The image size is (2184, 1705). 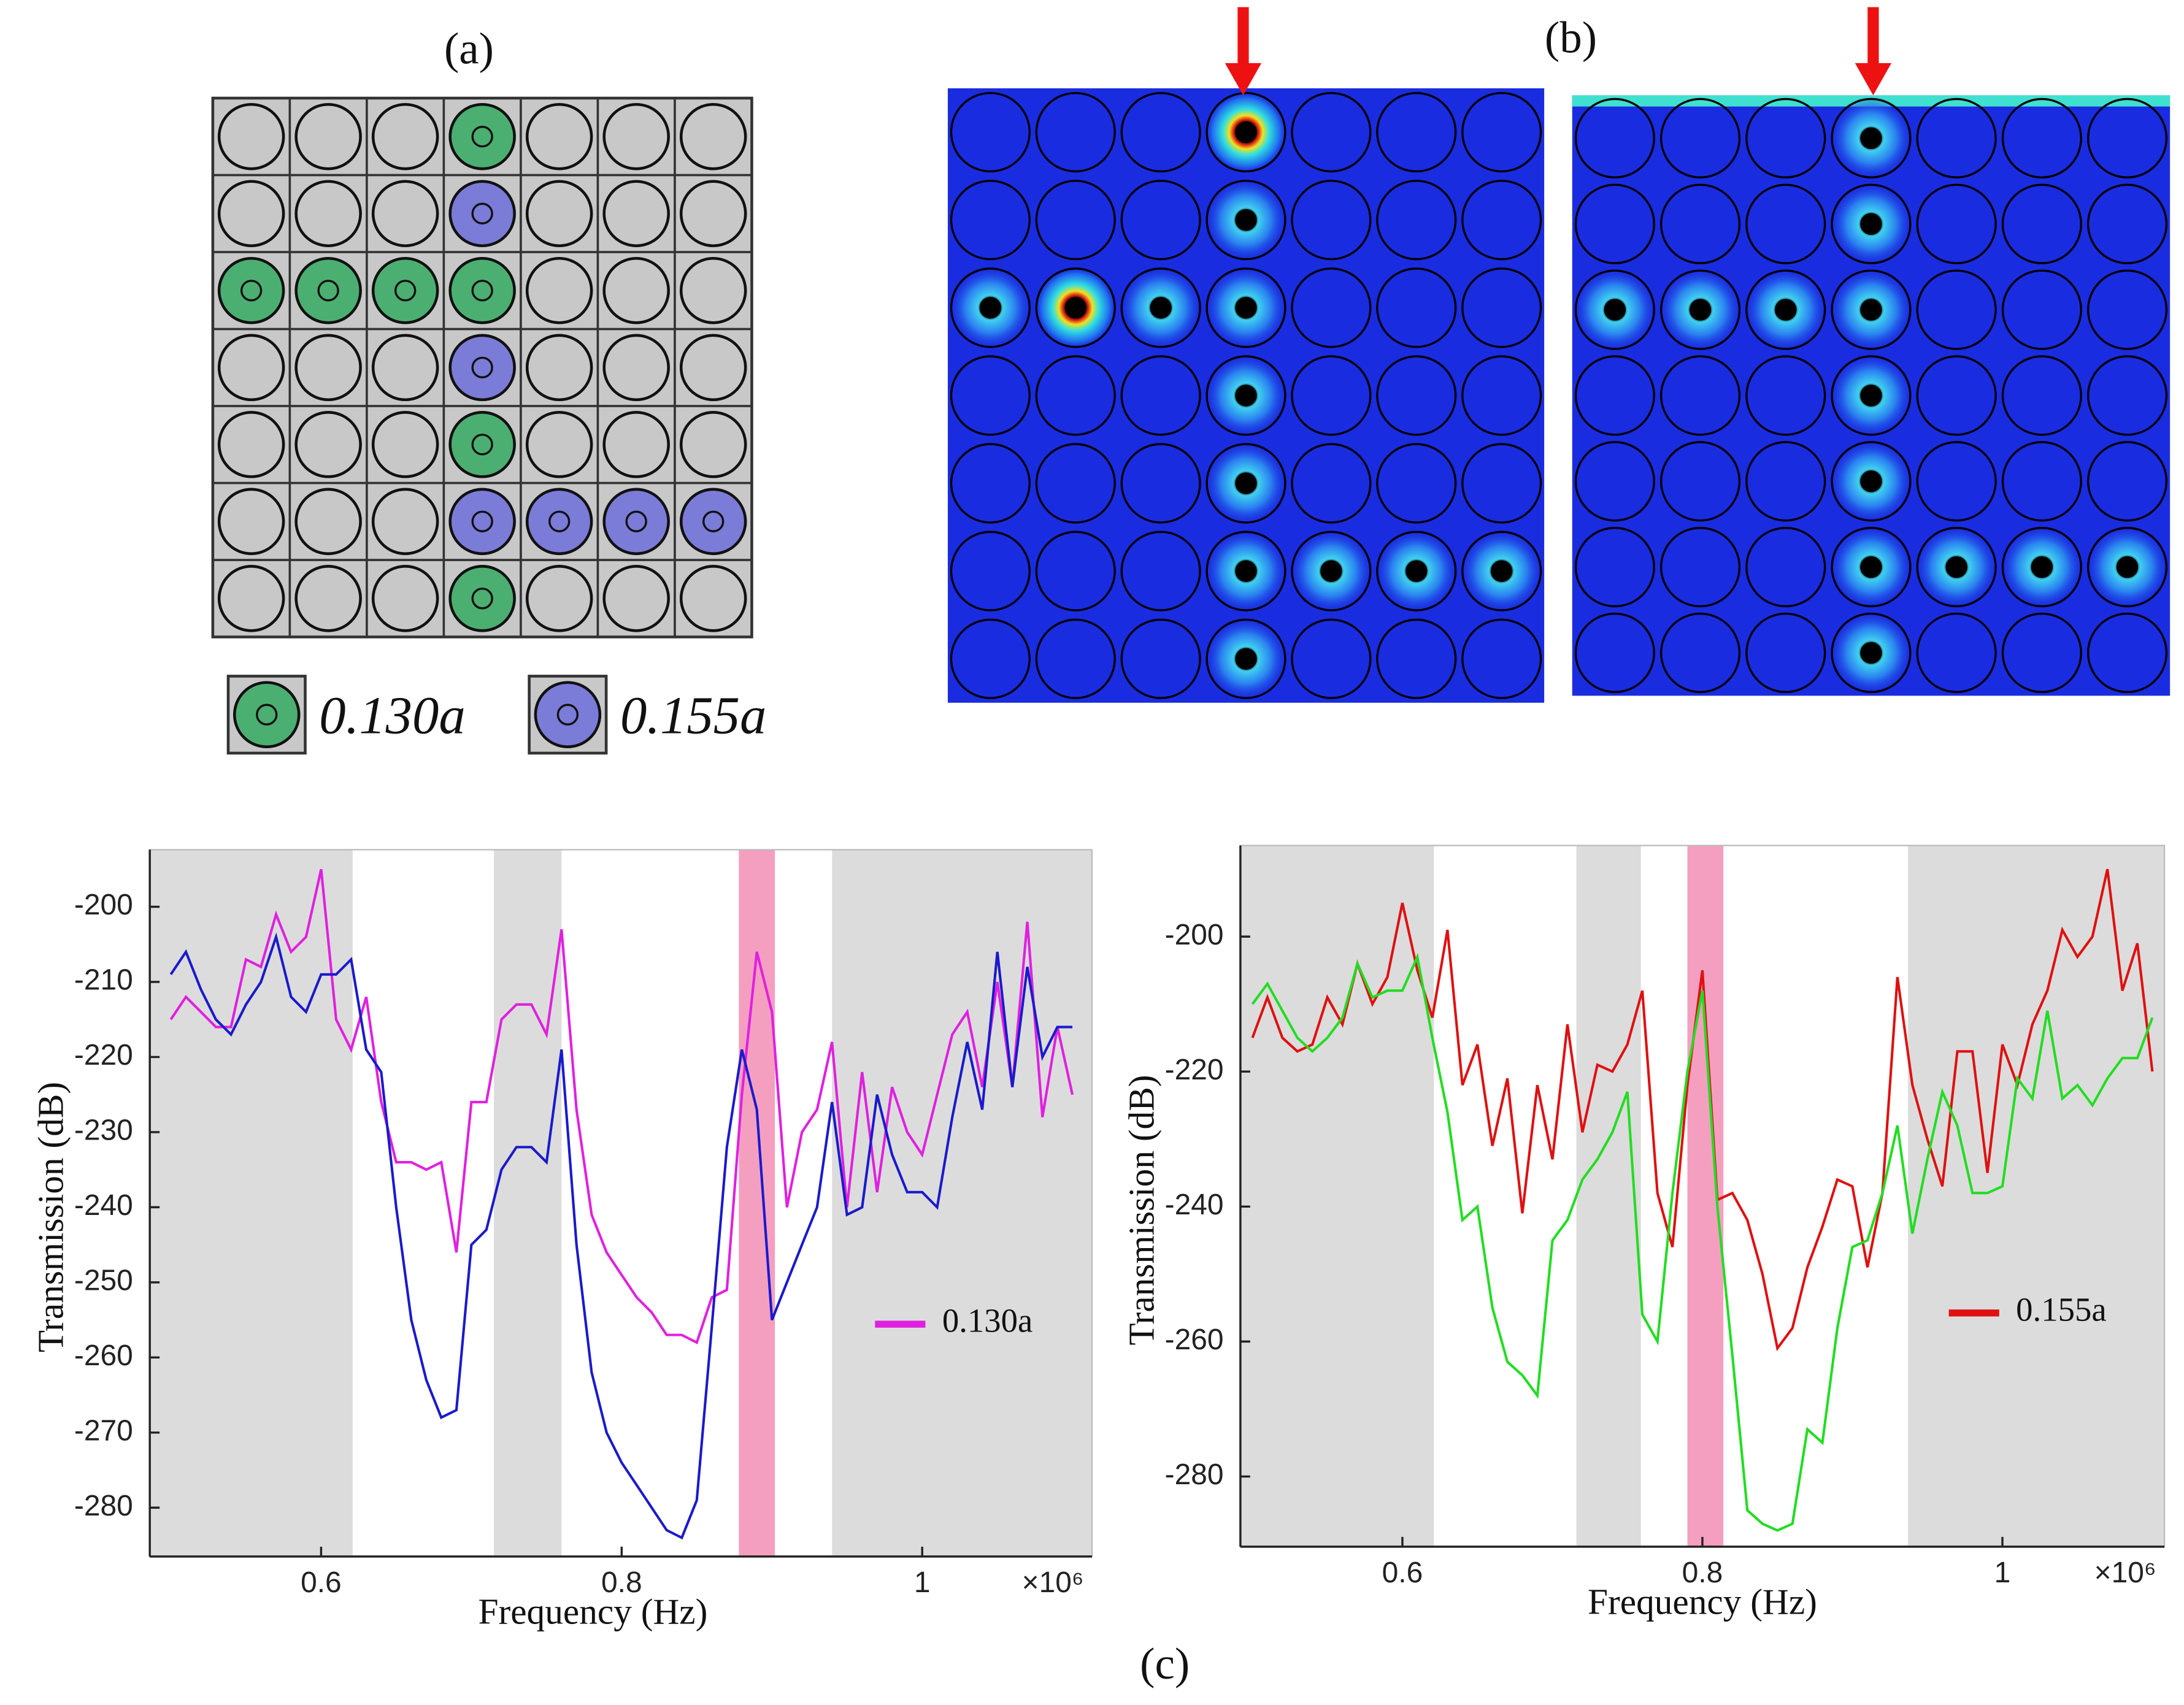 I want to click on red-arrow, so click(x=1873, y=52).